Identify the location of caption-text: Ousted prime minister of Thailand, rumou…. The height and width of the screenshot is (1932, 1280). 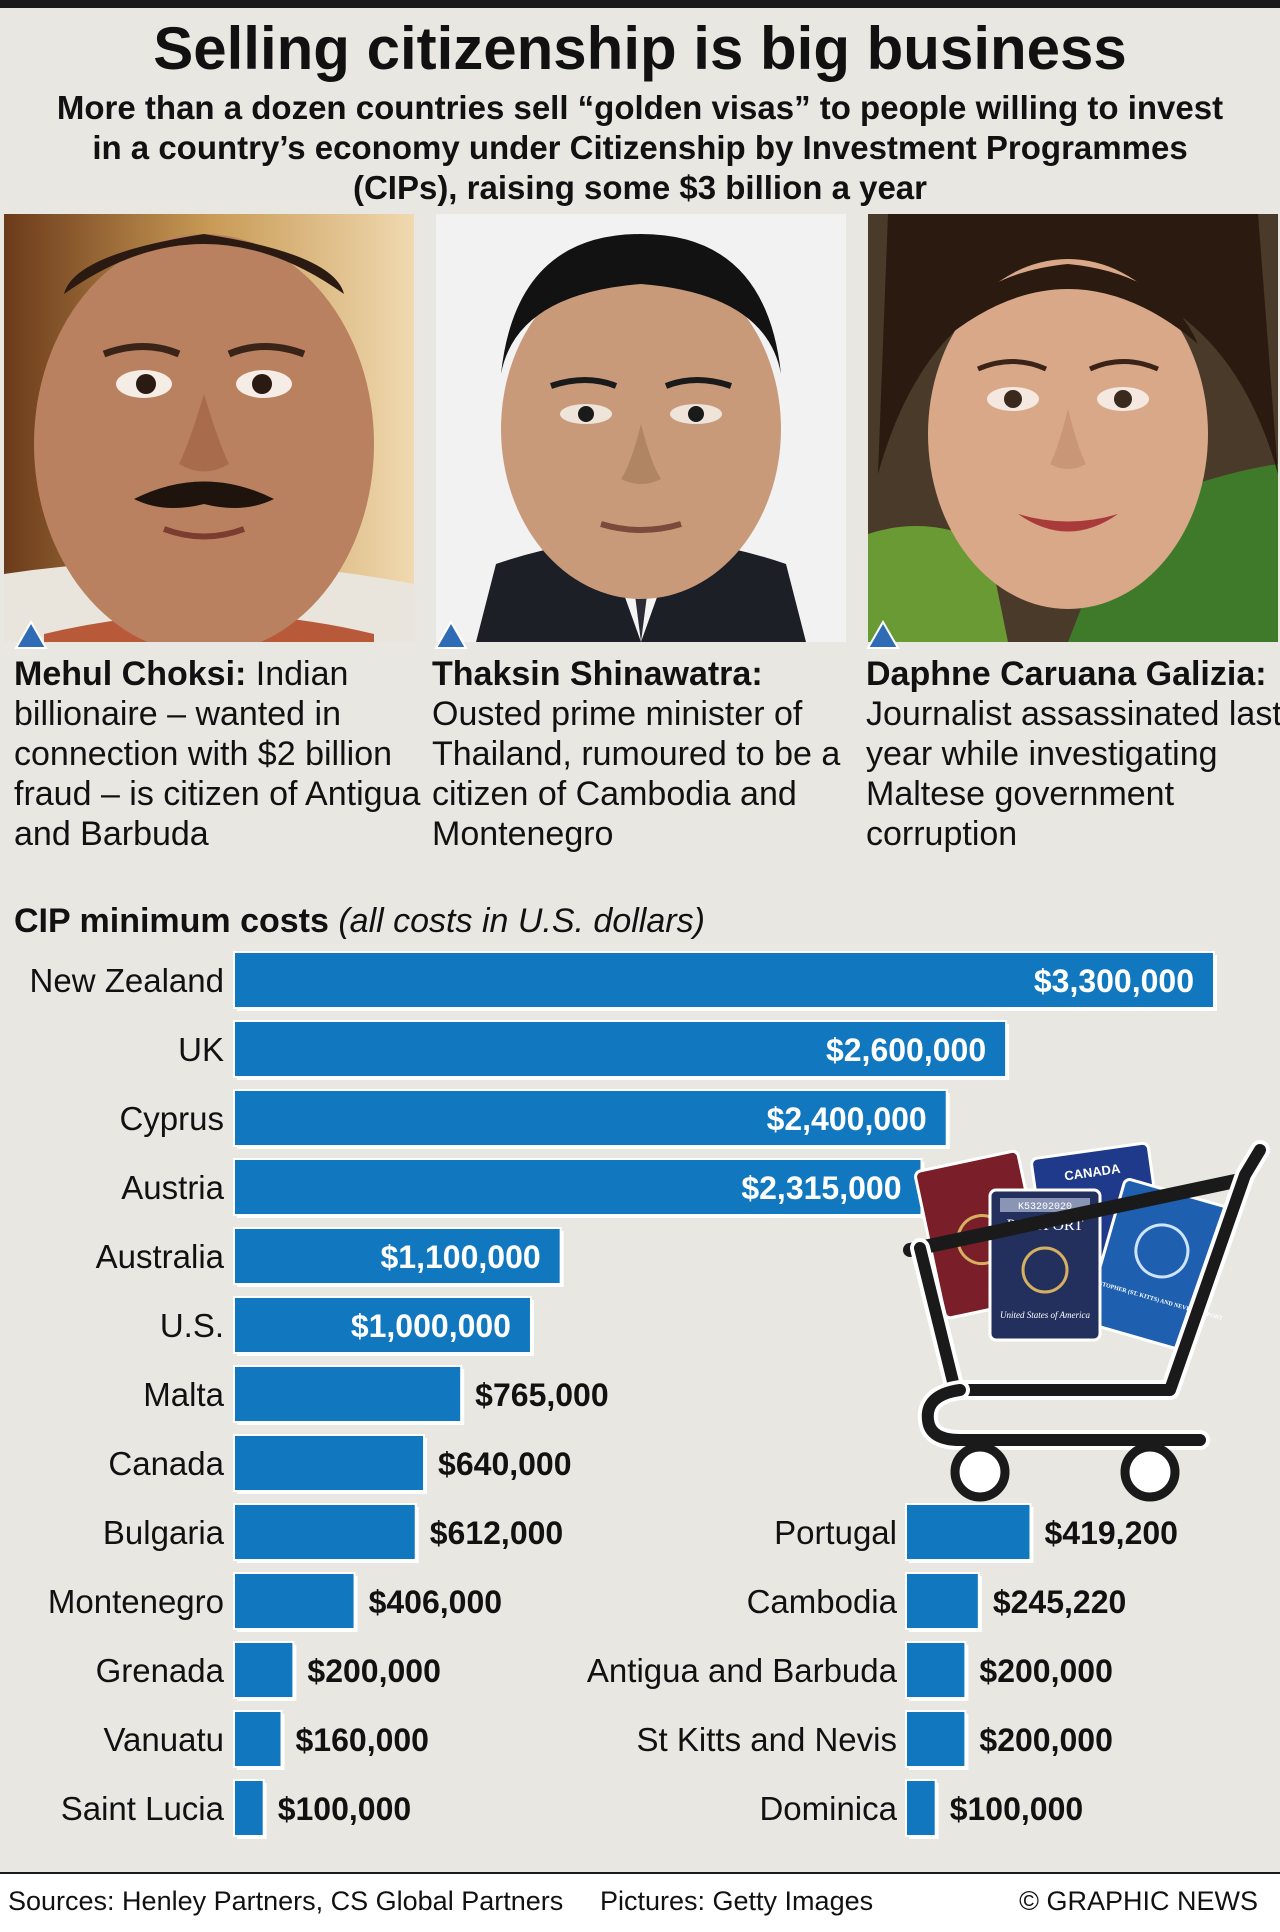
(636, 774).